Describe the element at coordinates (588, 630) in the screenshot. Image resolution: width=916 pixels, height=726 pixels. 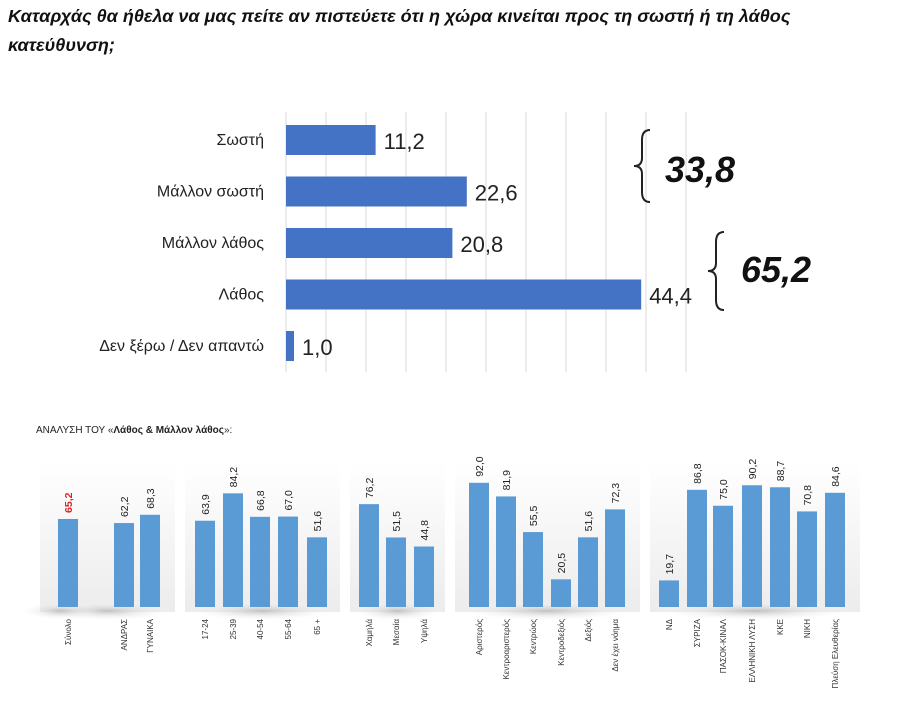
I see `category-label: Δεξιός` at that location.